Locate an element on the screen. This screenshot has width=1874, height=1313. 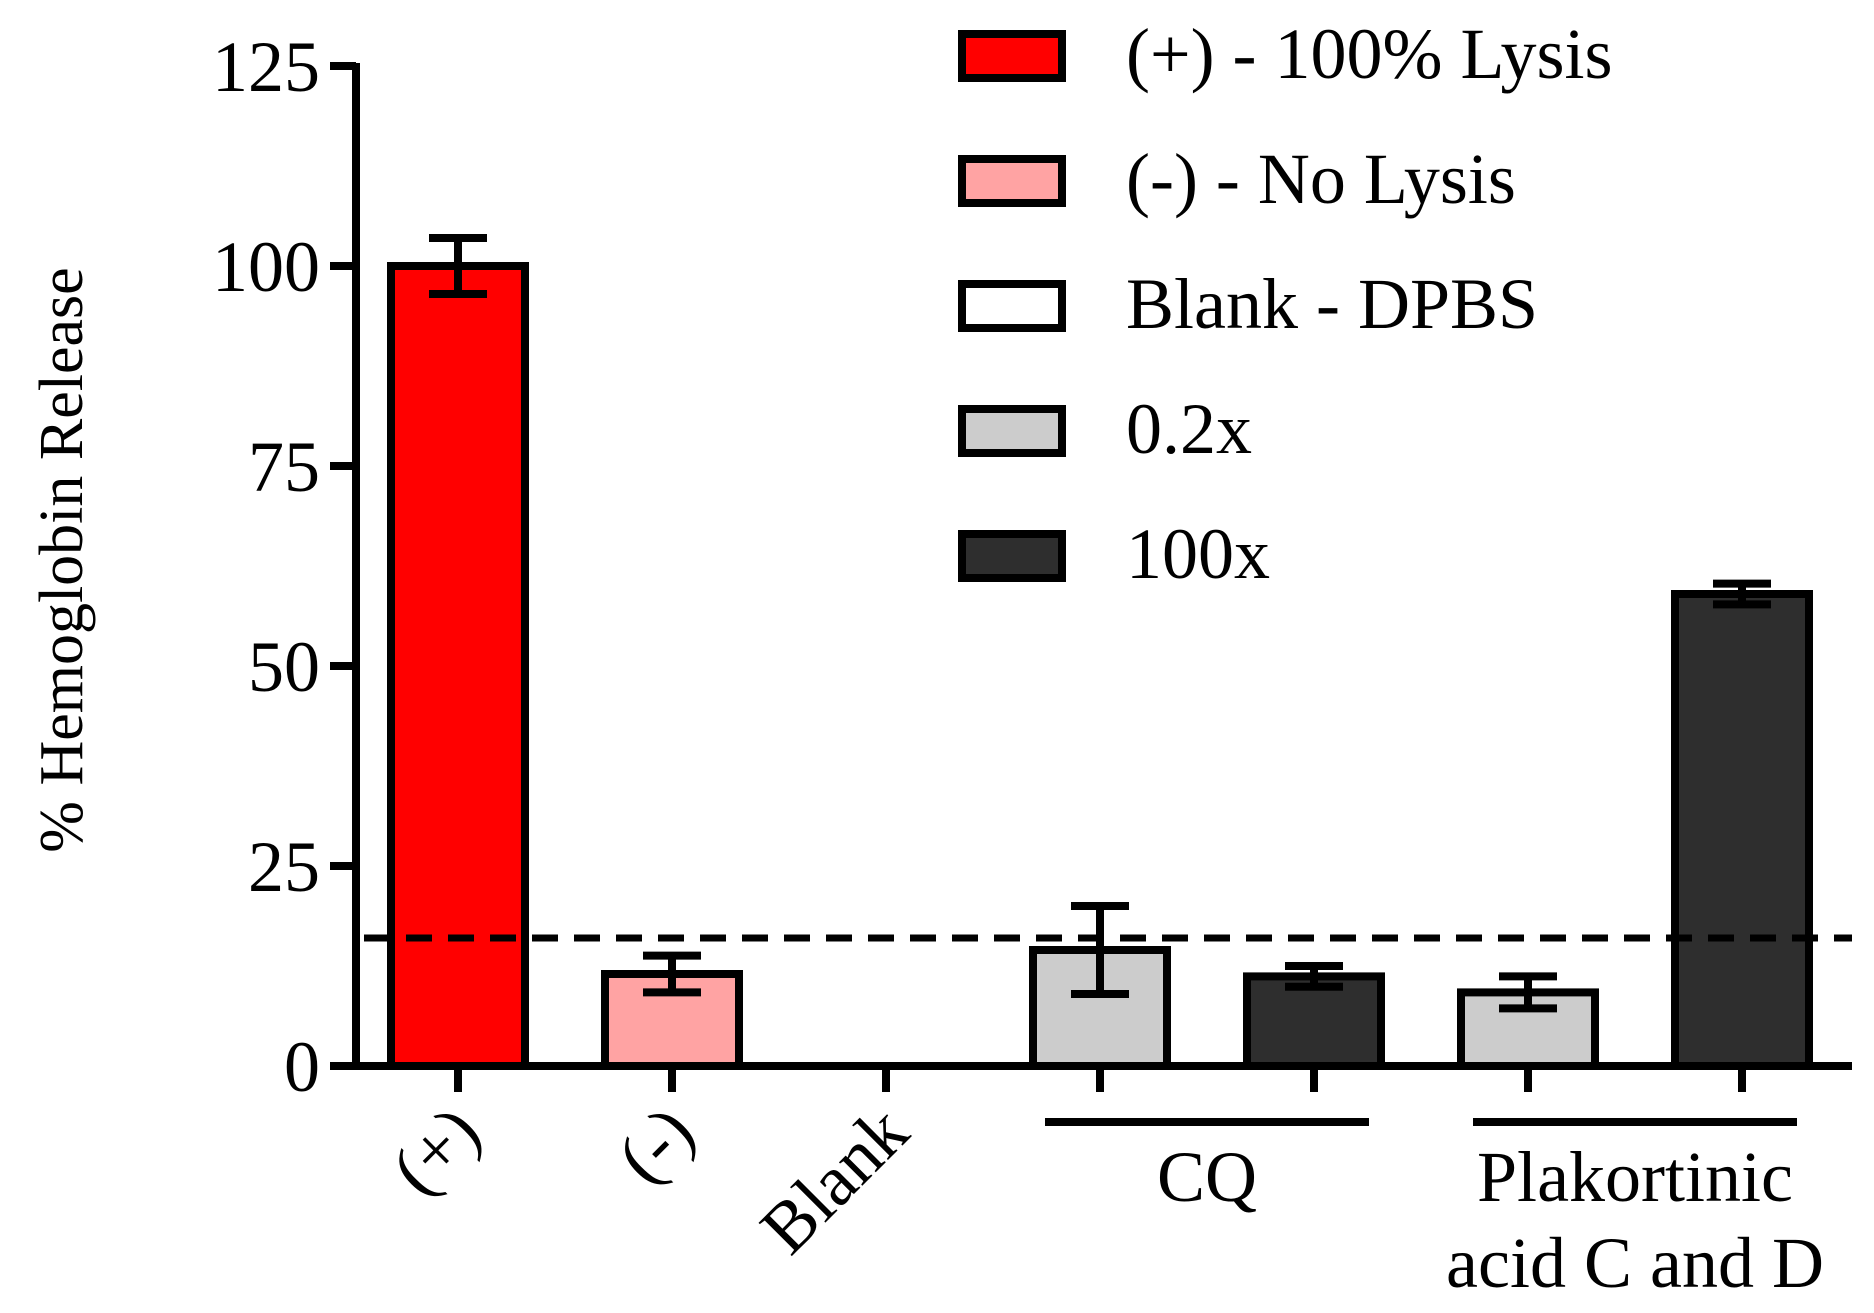
legend-label: (-) - No Lysis is located at coordinates (1321, 179).